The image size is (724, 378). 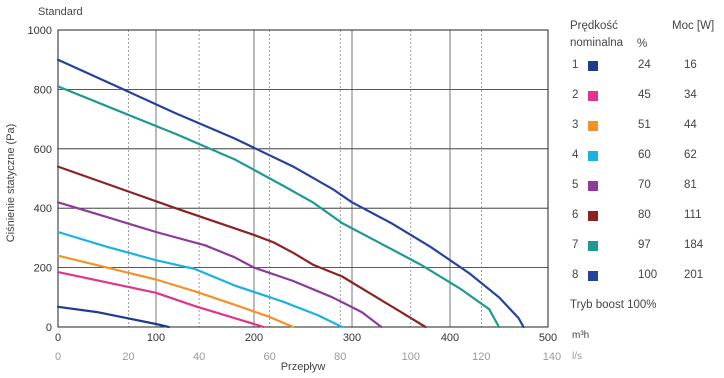 I want to click on legend-speed-unit: %, so click(x=642, y=44).